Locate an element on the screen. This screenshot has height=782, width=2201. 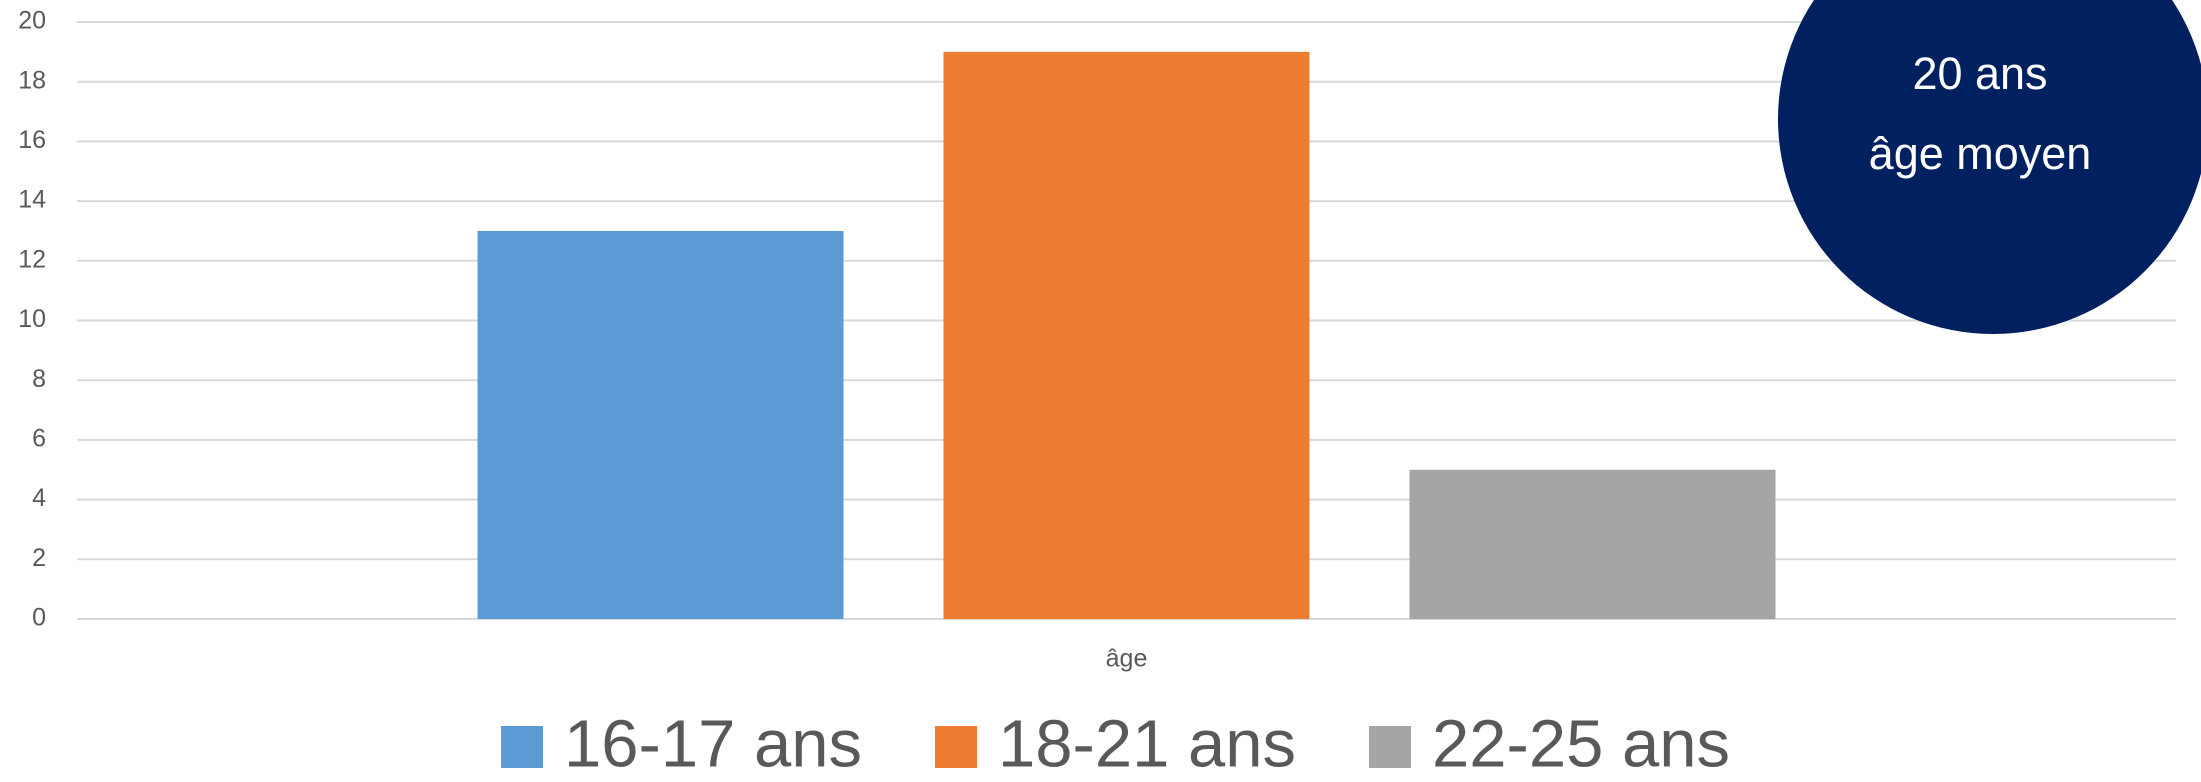
y-tick-label: 18 is located at coordinates (32, 80).